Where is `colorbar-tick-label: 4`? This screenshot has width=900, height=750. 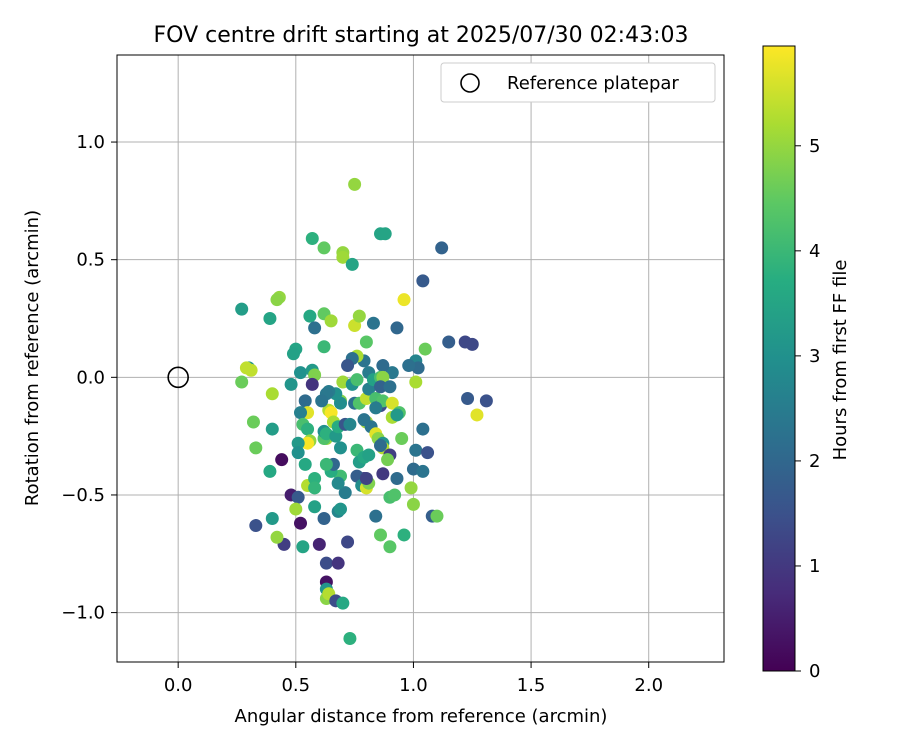 colorbar-tick-label: 4 is located at coordinates (814, 251).